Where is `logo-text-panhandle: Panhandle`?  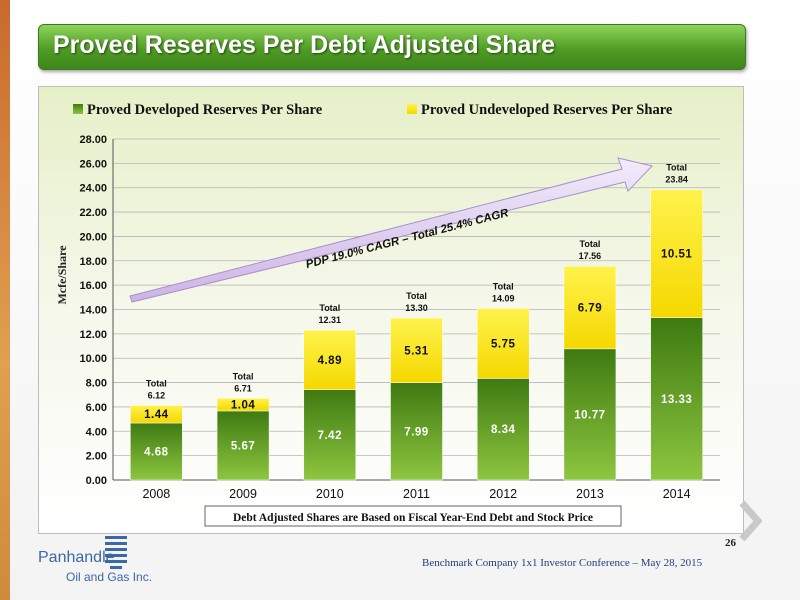 logo-text-panhandle: Panhandle is located at coordinates (76, 557).